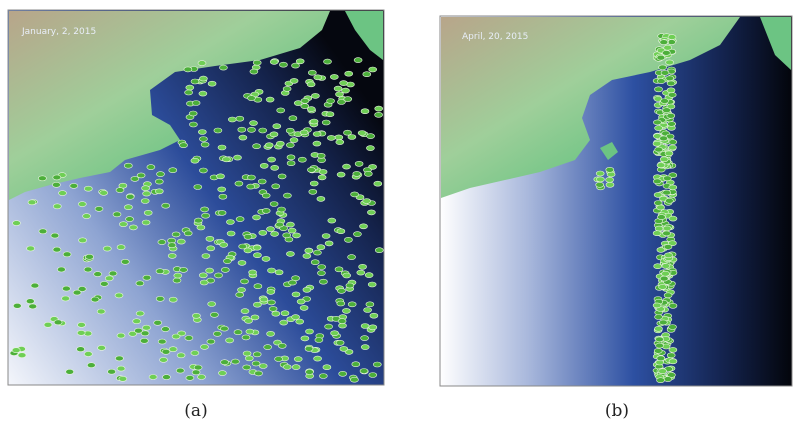 The image size is (802, 432). Describe the element at coordinates (775, 43) in the screenshot. I see `land` at that location.